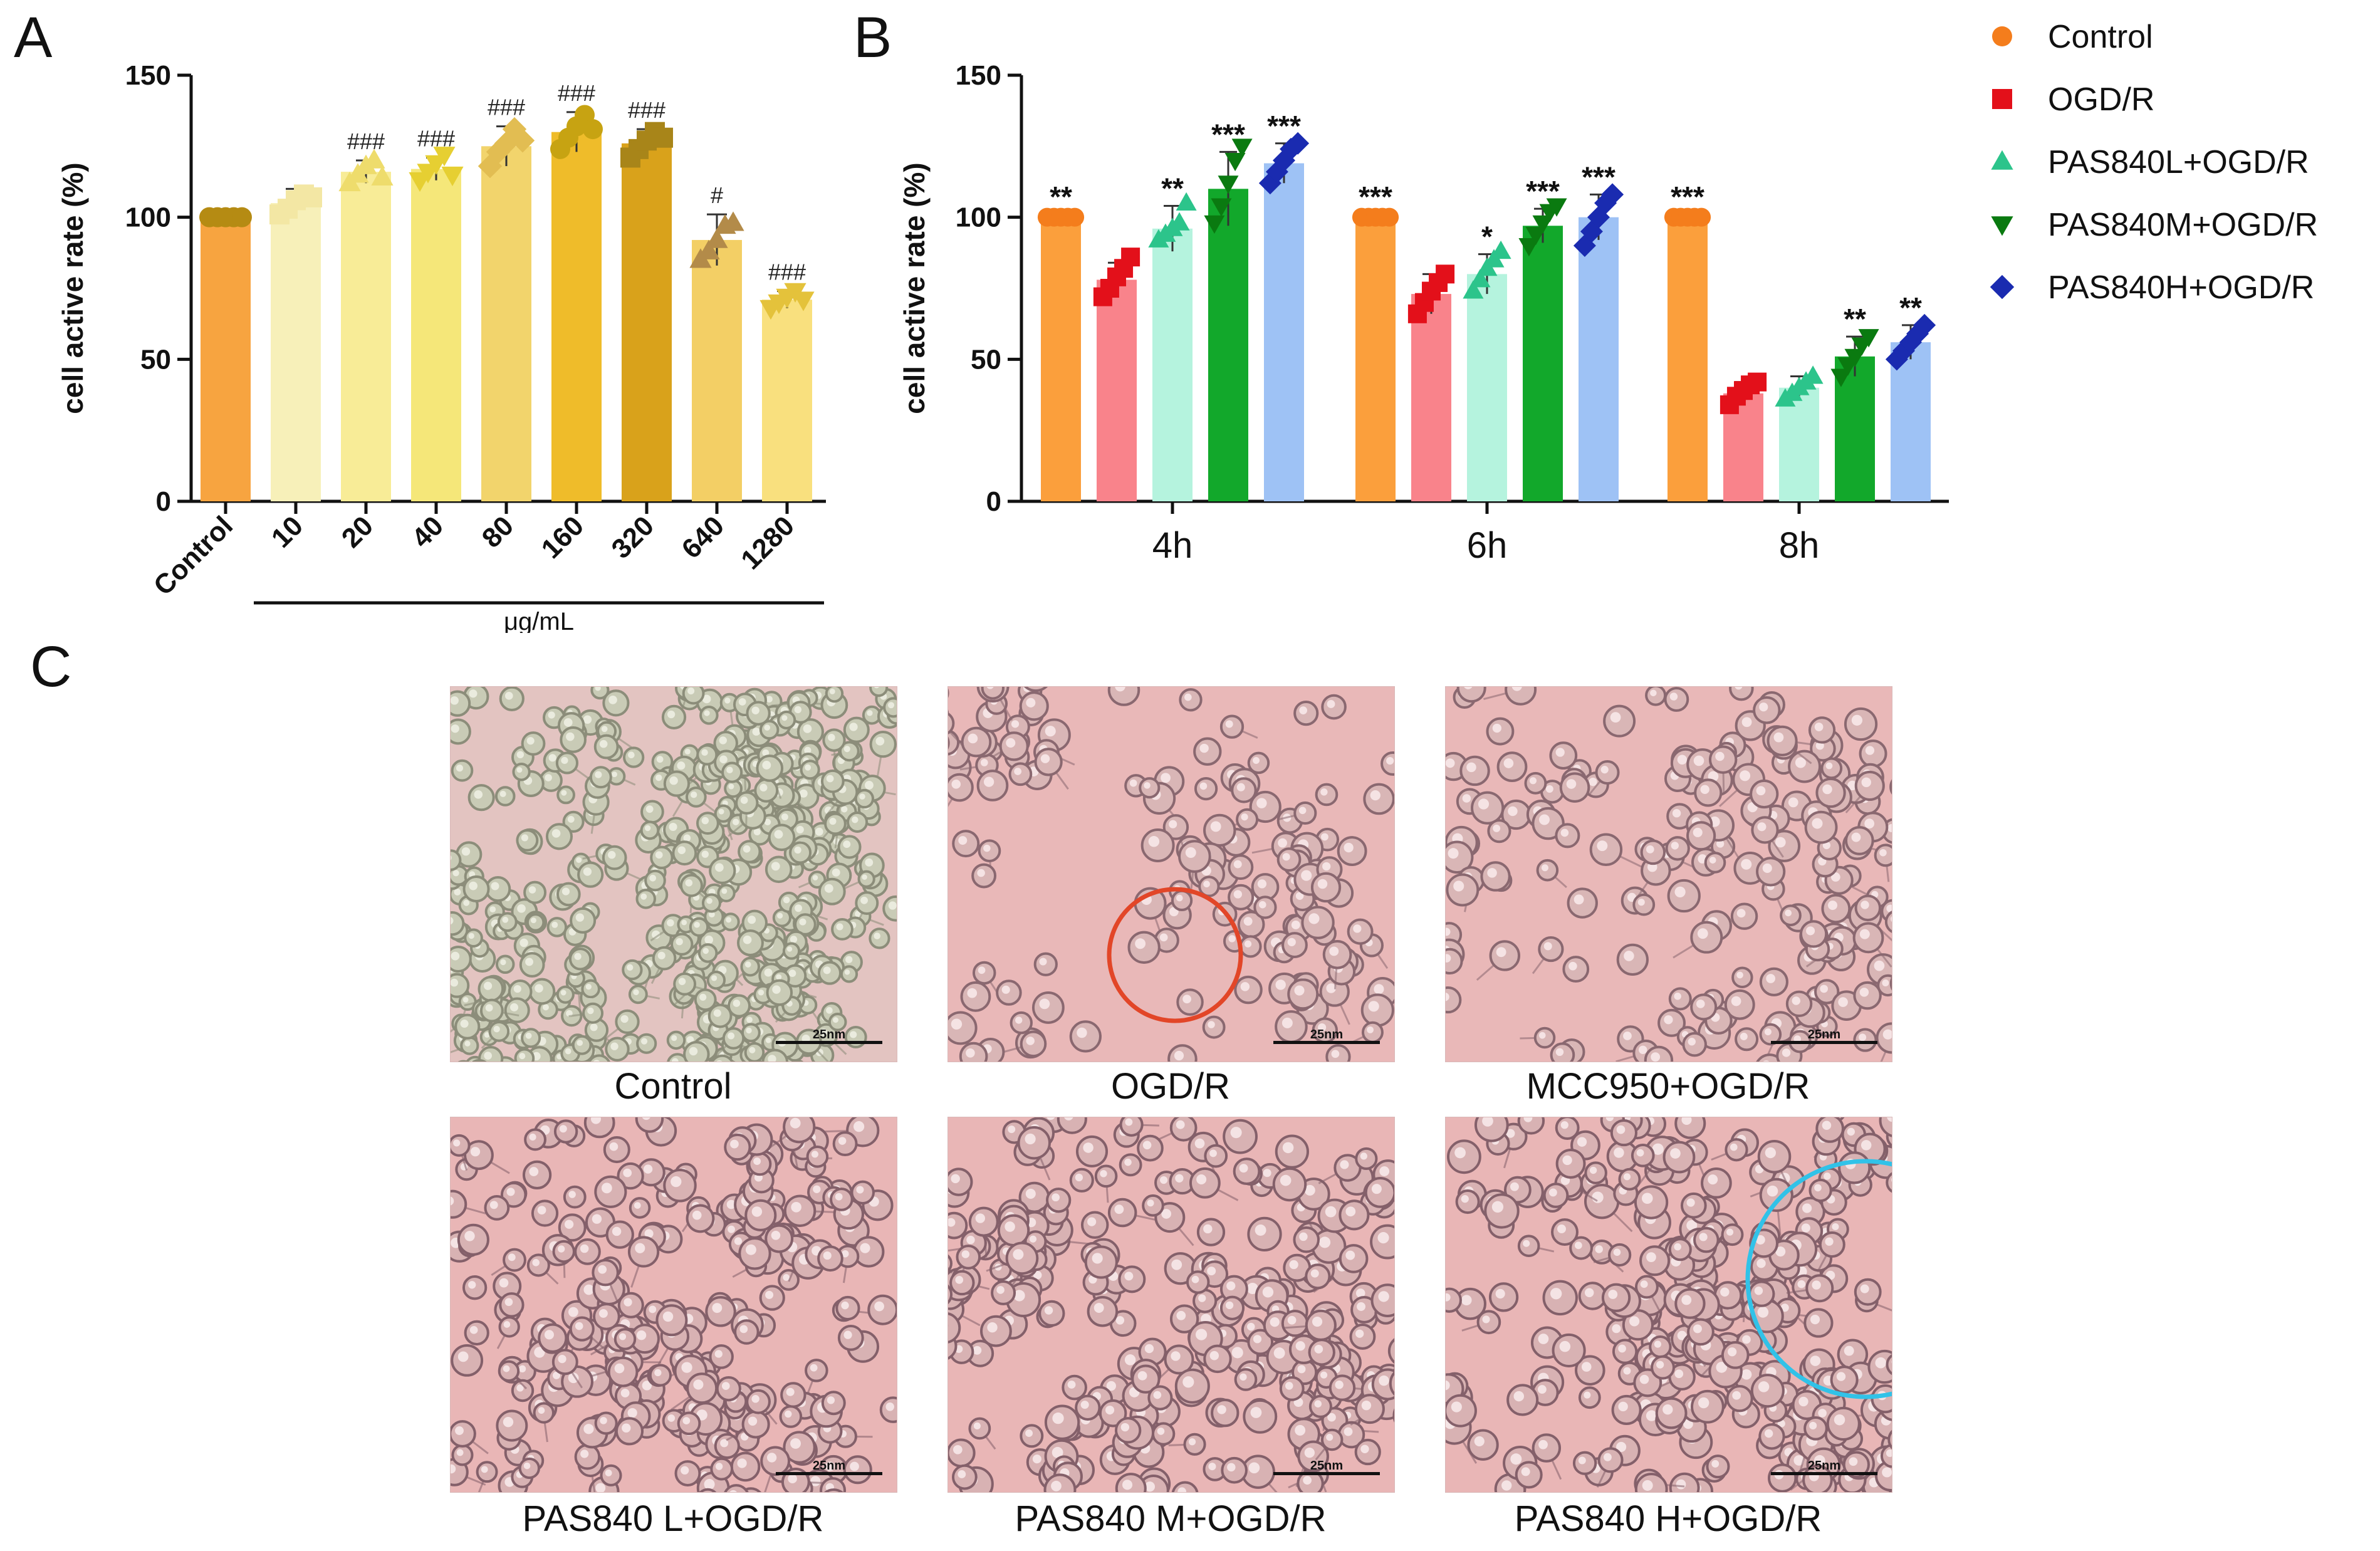 Image resolution: width=2380 pixels, height=1551 pixels. What do you see at coordinates (1669, 1305) in the screenshot?
I see `micrograph-pas840-h` at bounding box center [1669, 1305].